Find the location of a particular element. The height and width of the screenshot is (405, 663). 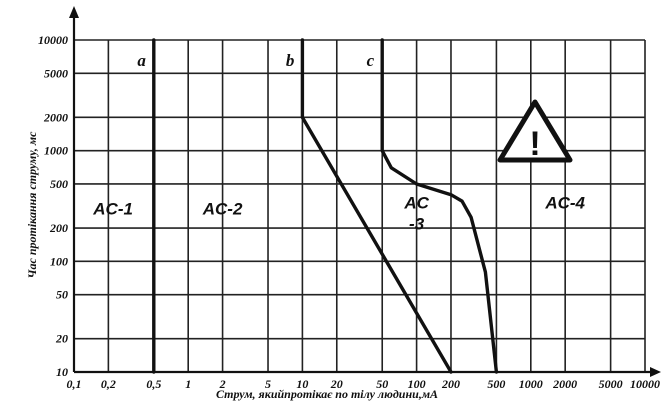

curve-c is located at coordinates (439, 206).